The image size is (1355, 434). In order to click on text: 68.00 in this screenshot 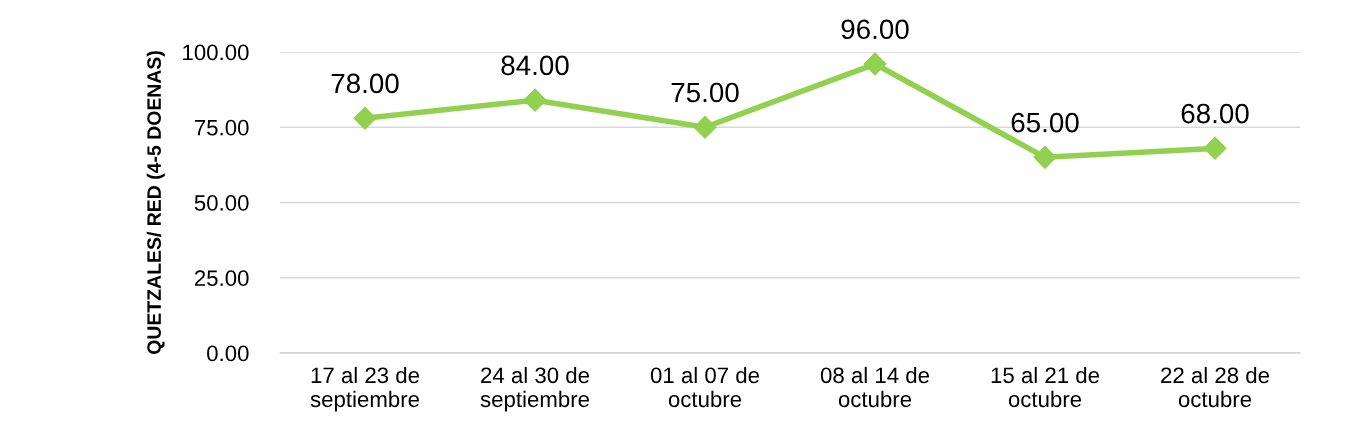, I will do `click(1215, 113)`.